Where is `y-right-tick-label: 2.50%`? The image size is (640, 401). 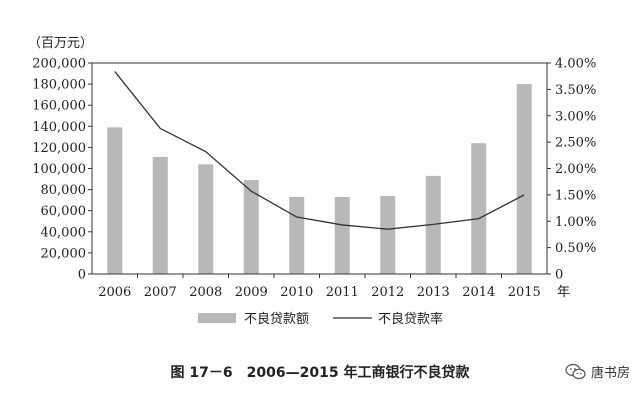 y-right-tick-label: 2.50% is located at coordinates (575, 143).